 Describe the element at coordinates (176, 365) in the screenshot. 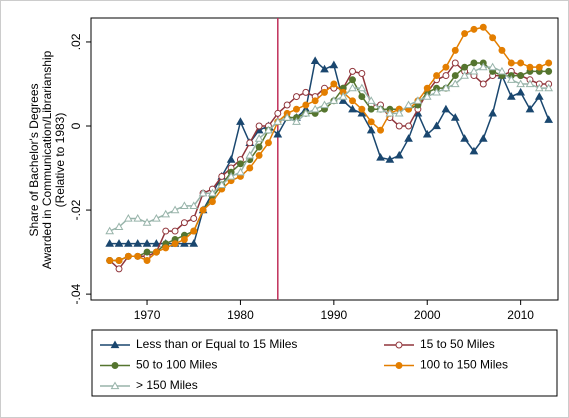

I see `legend-label: 50 to 100 Miles` at that location.